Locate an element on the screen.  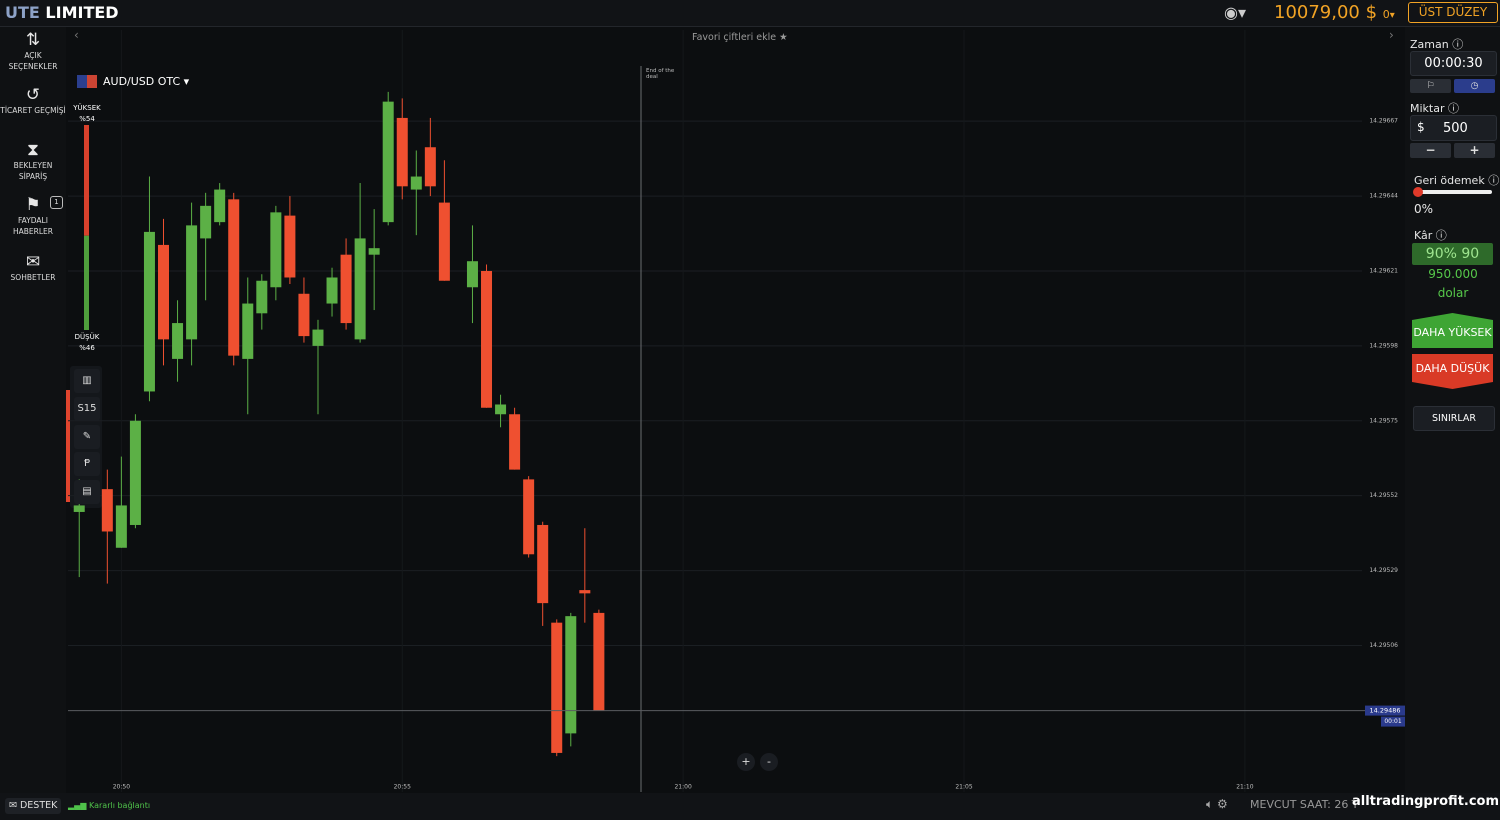
sidebar-item: ↺ TİCARET GEÇMİŞİ is located at coordinates (33, 100).